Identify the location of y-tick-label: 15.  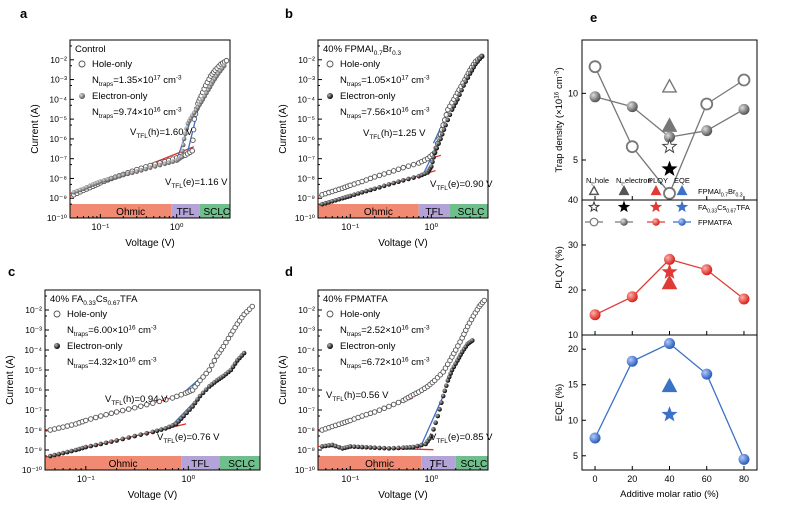
(573, 385).